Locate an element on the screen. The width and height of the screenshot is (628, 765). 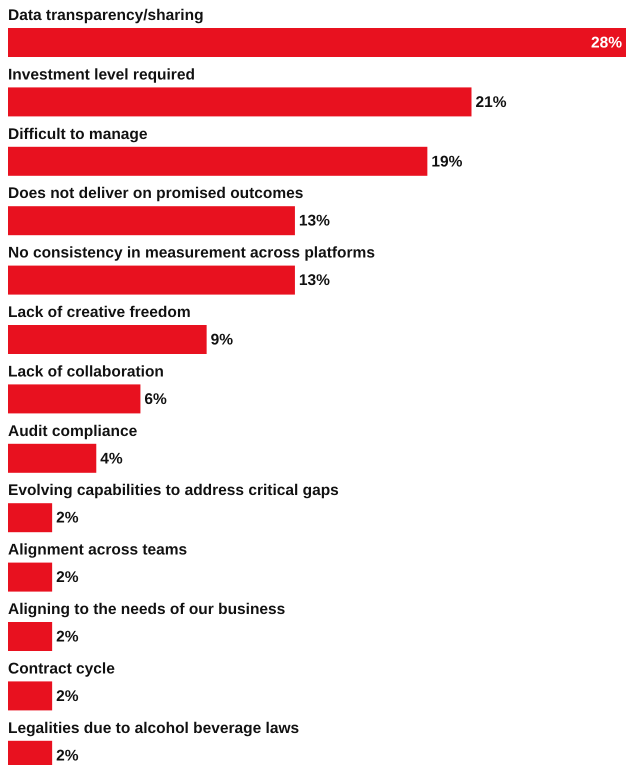
y-tick-label: Lack of creative freedom is located at coordinates (99, 312).